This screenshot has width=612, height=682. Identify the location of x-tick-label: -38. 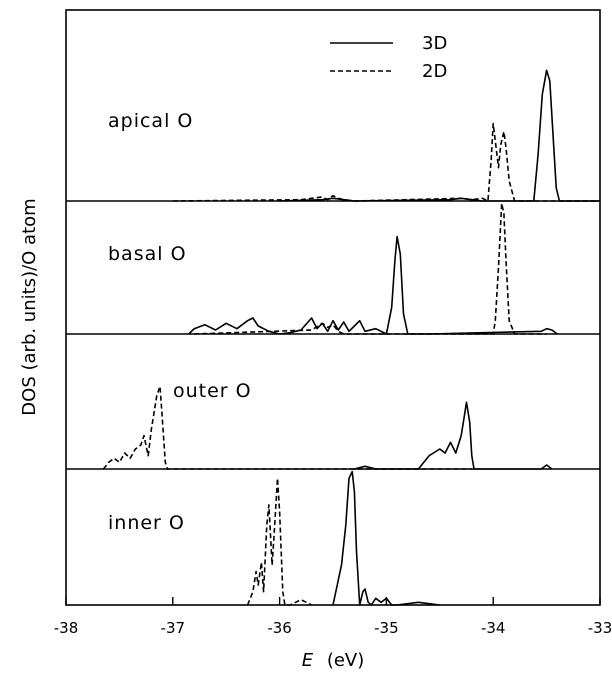
(66, 628).